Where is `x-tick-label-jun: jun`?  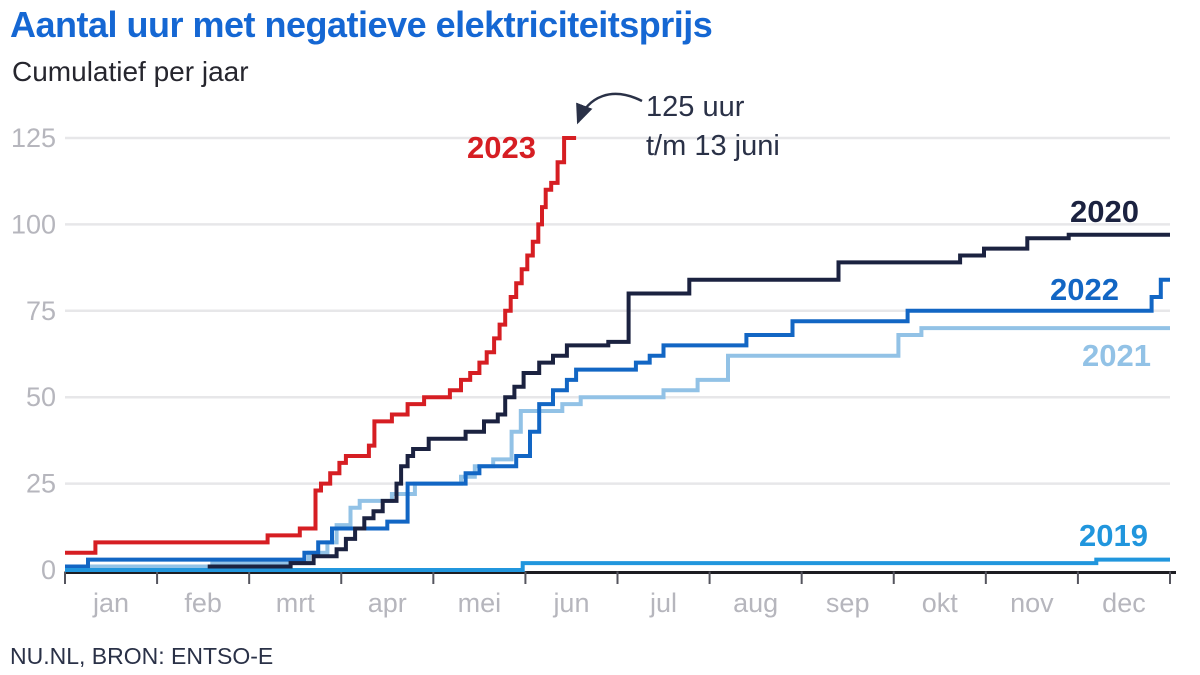 x-tick-label-jun: jun is located at coordinates (570, 603).